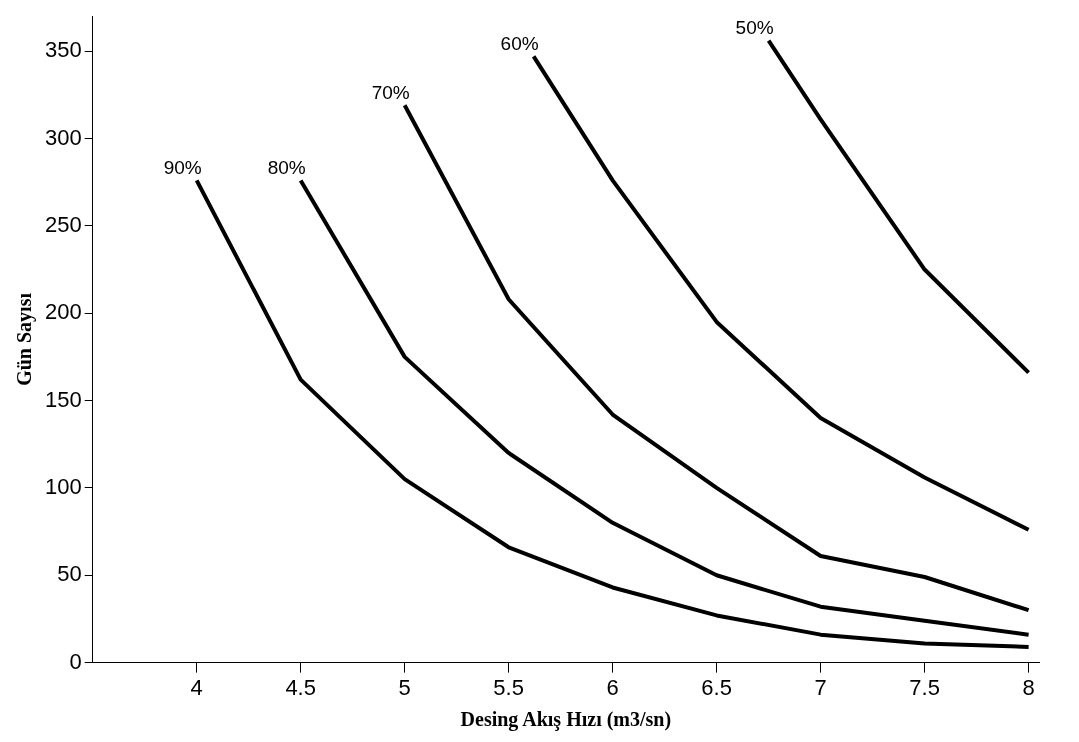 Image resolution: width=1079 pixels, height=742 pixels. Describe the element at coordinates (69, 574) in the screenshot. I see `y-tick-label: 50` at that location.